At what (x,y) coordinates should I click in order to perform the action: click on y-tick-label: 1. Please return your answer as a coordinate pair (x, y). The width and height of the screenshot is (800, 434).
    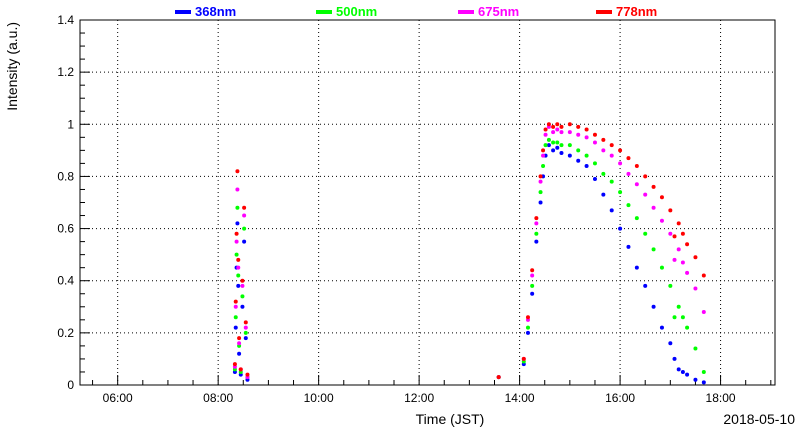
    Looking at the image, I should click on (70, 124).